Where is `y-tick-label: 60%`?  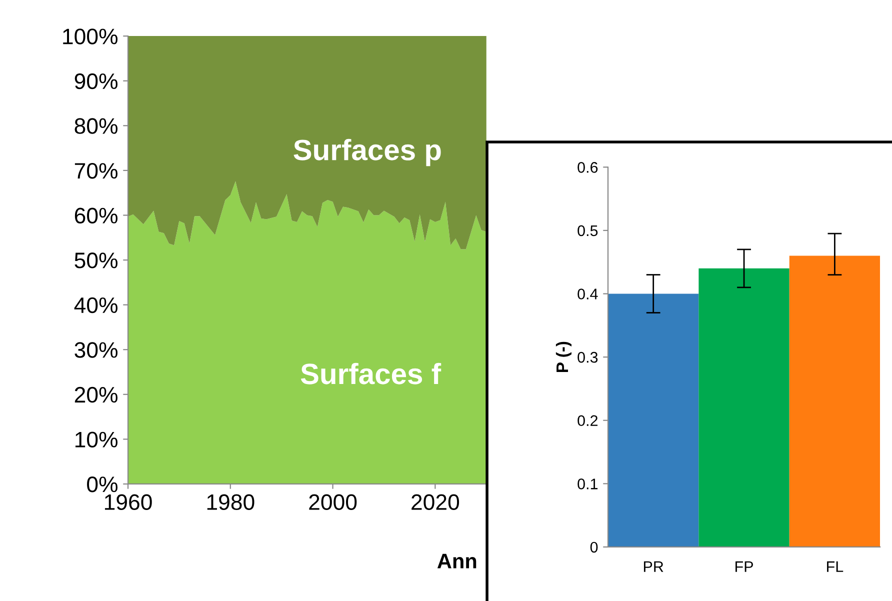
y-tick-label: 60% is located at coordinates (96, 216).